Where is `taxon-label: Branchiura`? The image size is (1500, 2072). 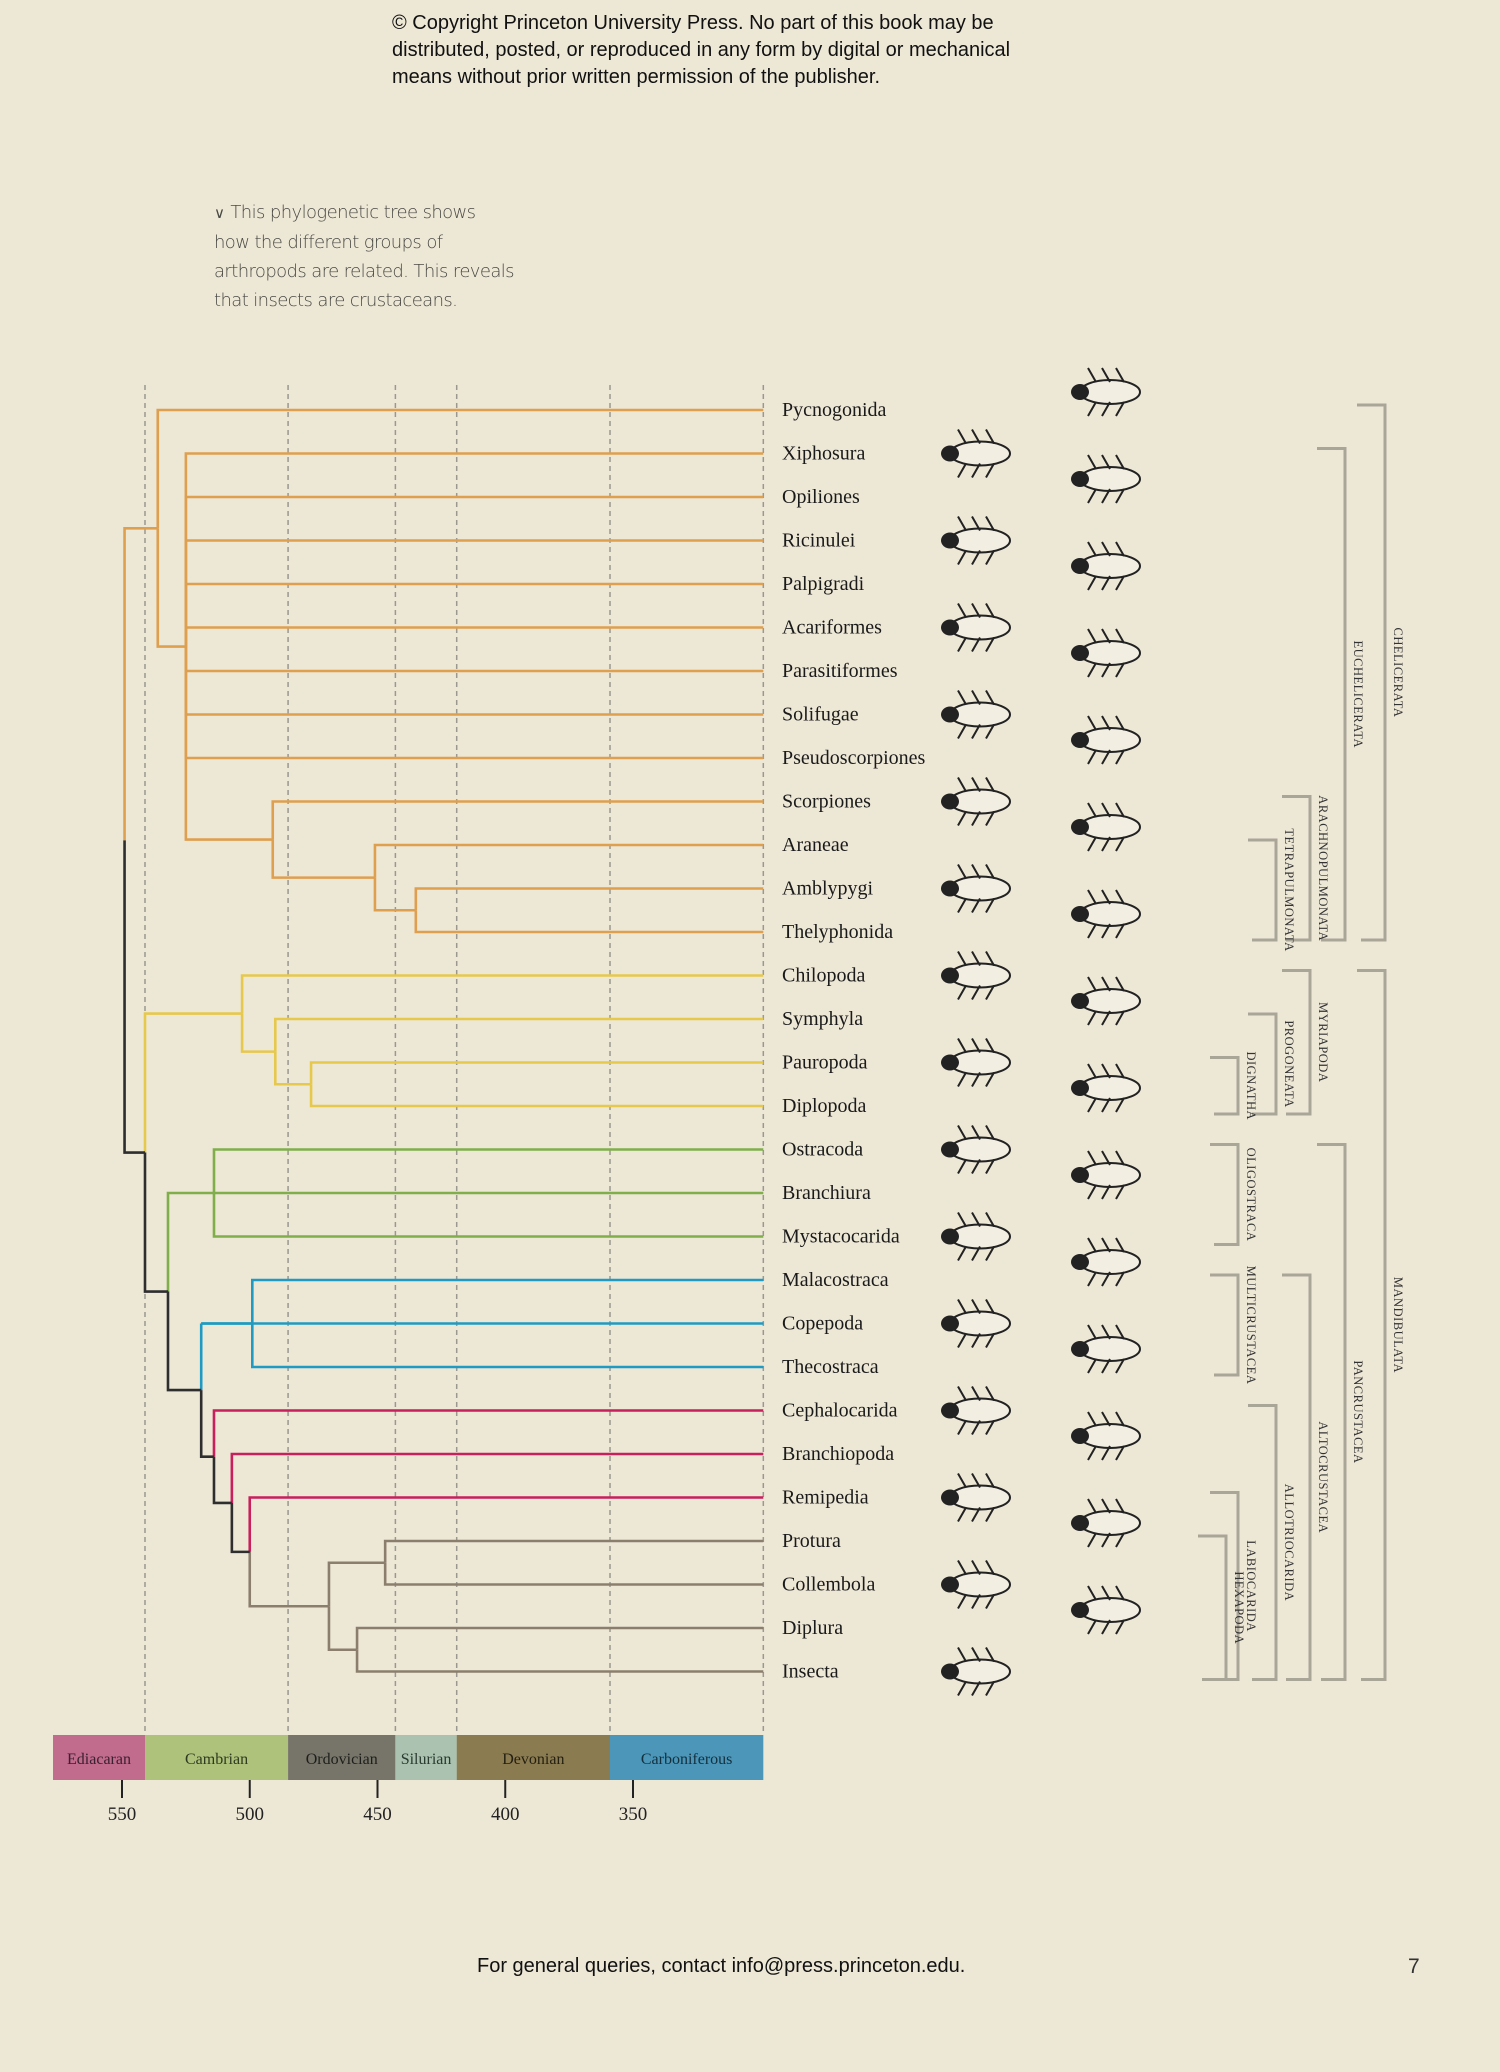 taxon-label: Branchiura is located at coordinates (826, 1193).